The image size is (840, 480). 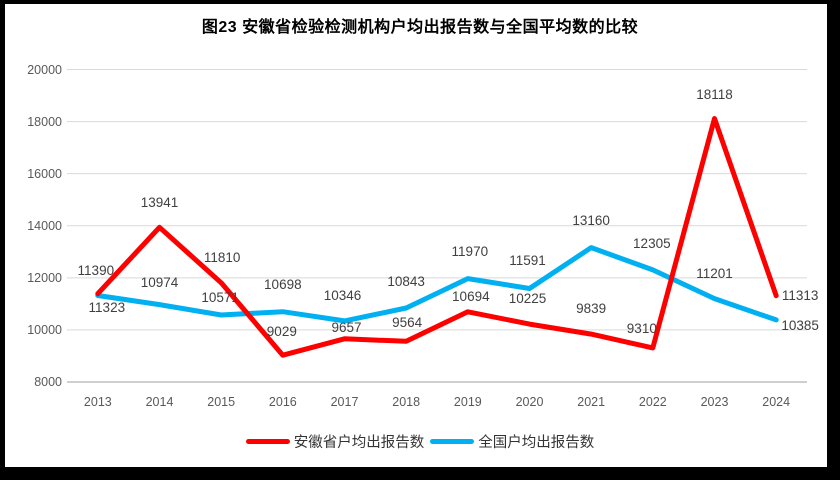 I want to click on data-label-anhui-2020: 10225, so click(x=527, y=299).